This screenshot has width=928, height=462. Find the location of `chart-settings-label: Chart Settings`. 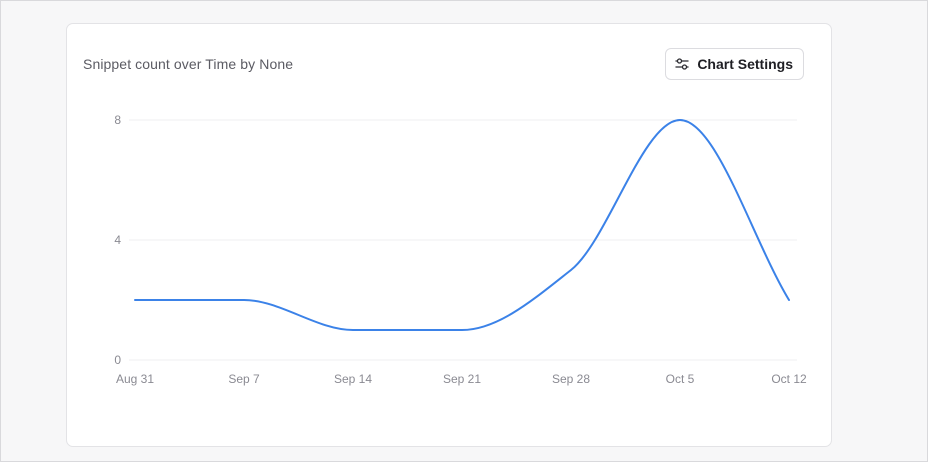

chart-settings-label: Chart Settings is located at coordinates (745, 64).